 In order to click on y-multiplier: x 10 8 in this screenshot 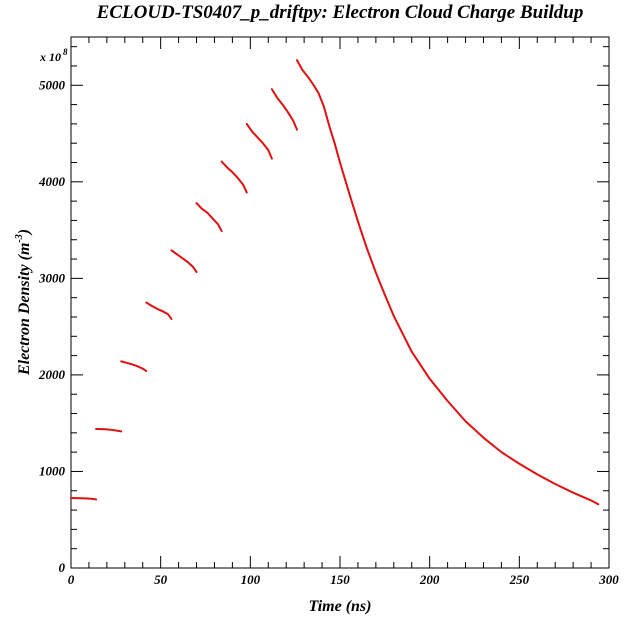, I will do `click(53, 55)`.